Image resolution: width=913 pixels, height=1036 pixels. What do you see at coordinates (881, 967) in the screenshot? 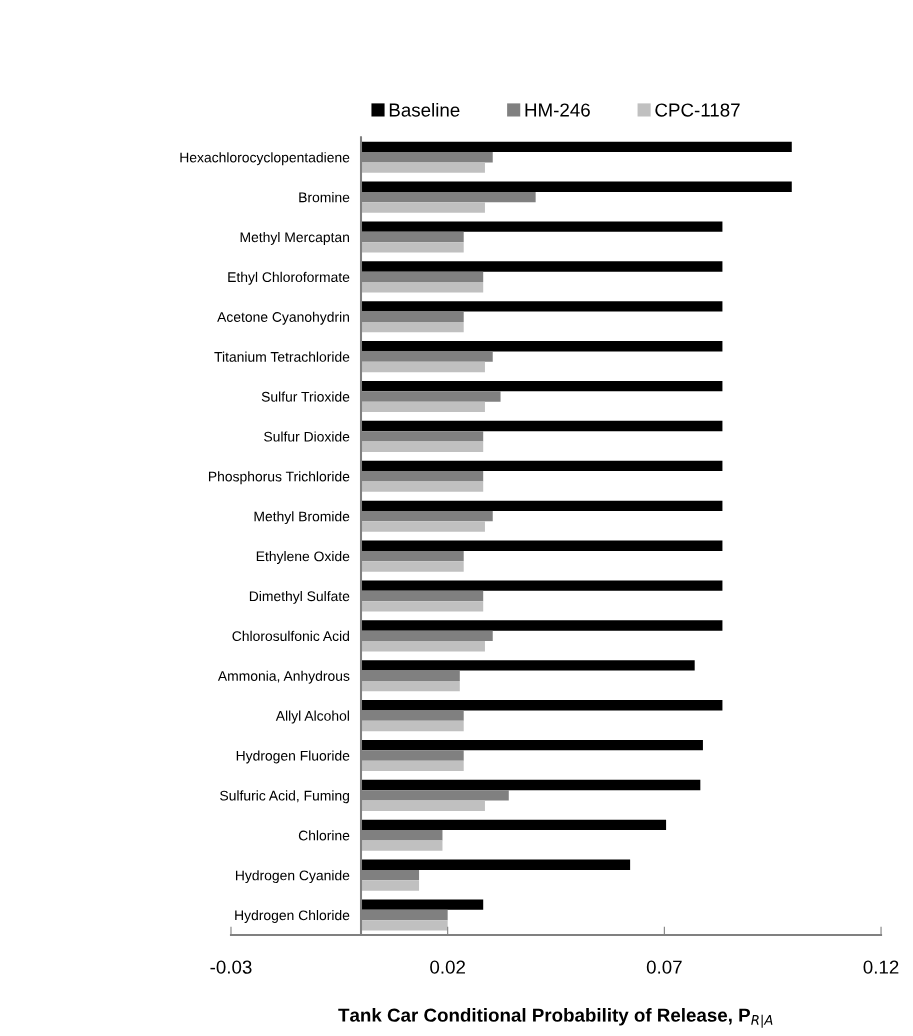
I see `x-tick-label: 0.12` at bounding box center [881, 967].